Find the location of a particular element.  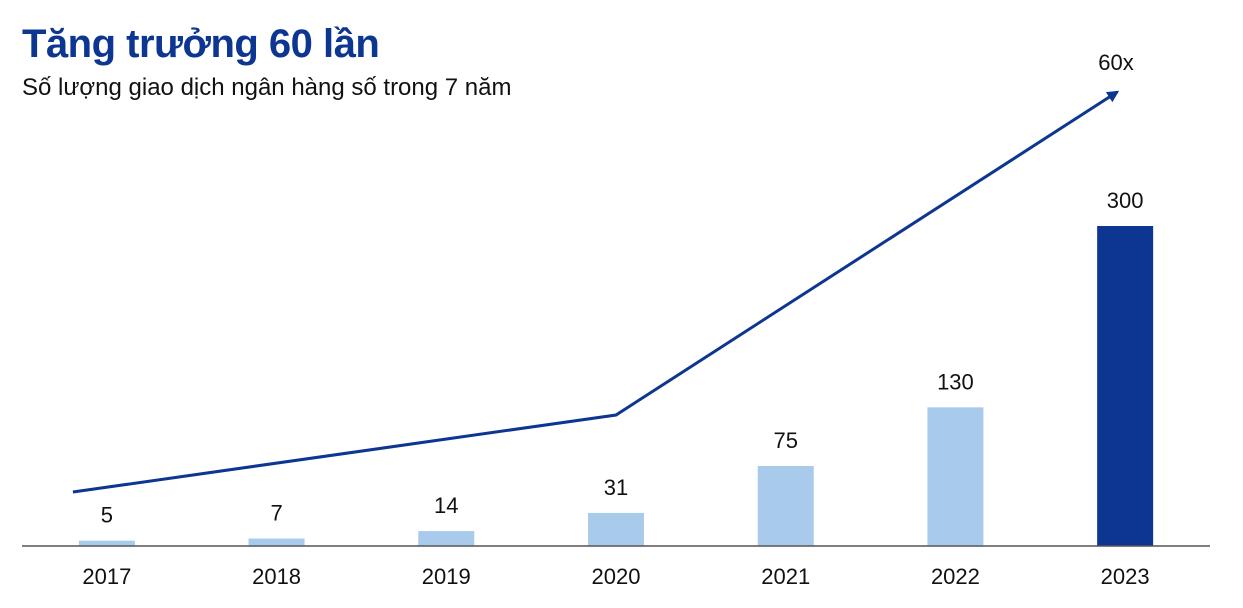

value-label-2019: 14 is located at coordinates (446, 505).